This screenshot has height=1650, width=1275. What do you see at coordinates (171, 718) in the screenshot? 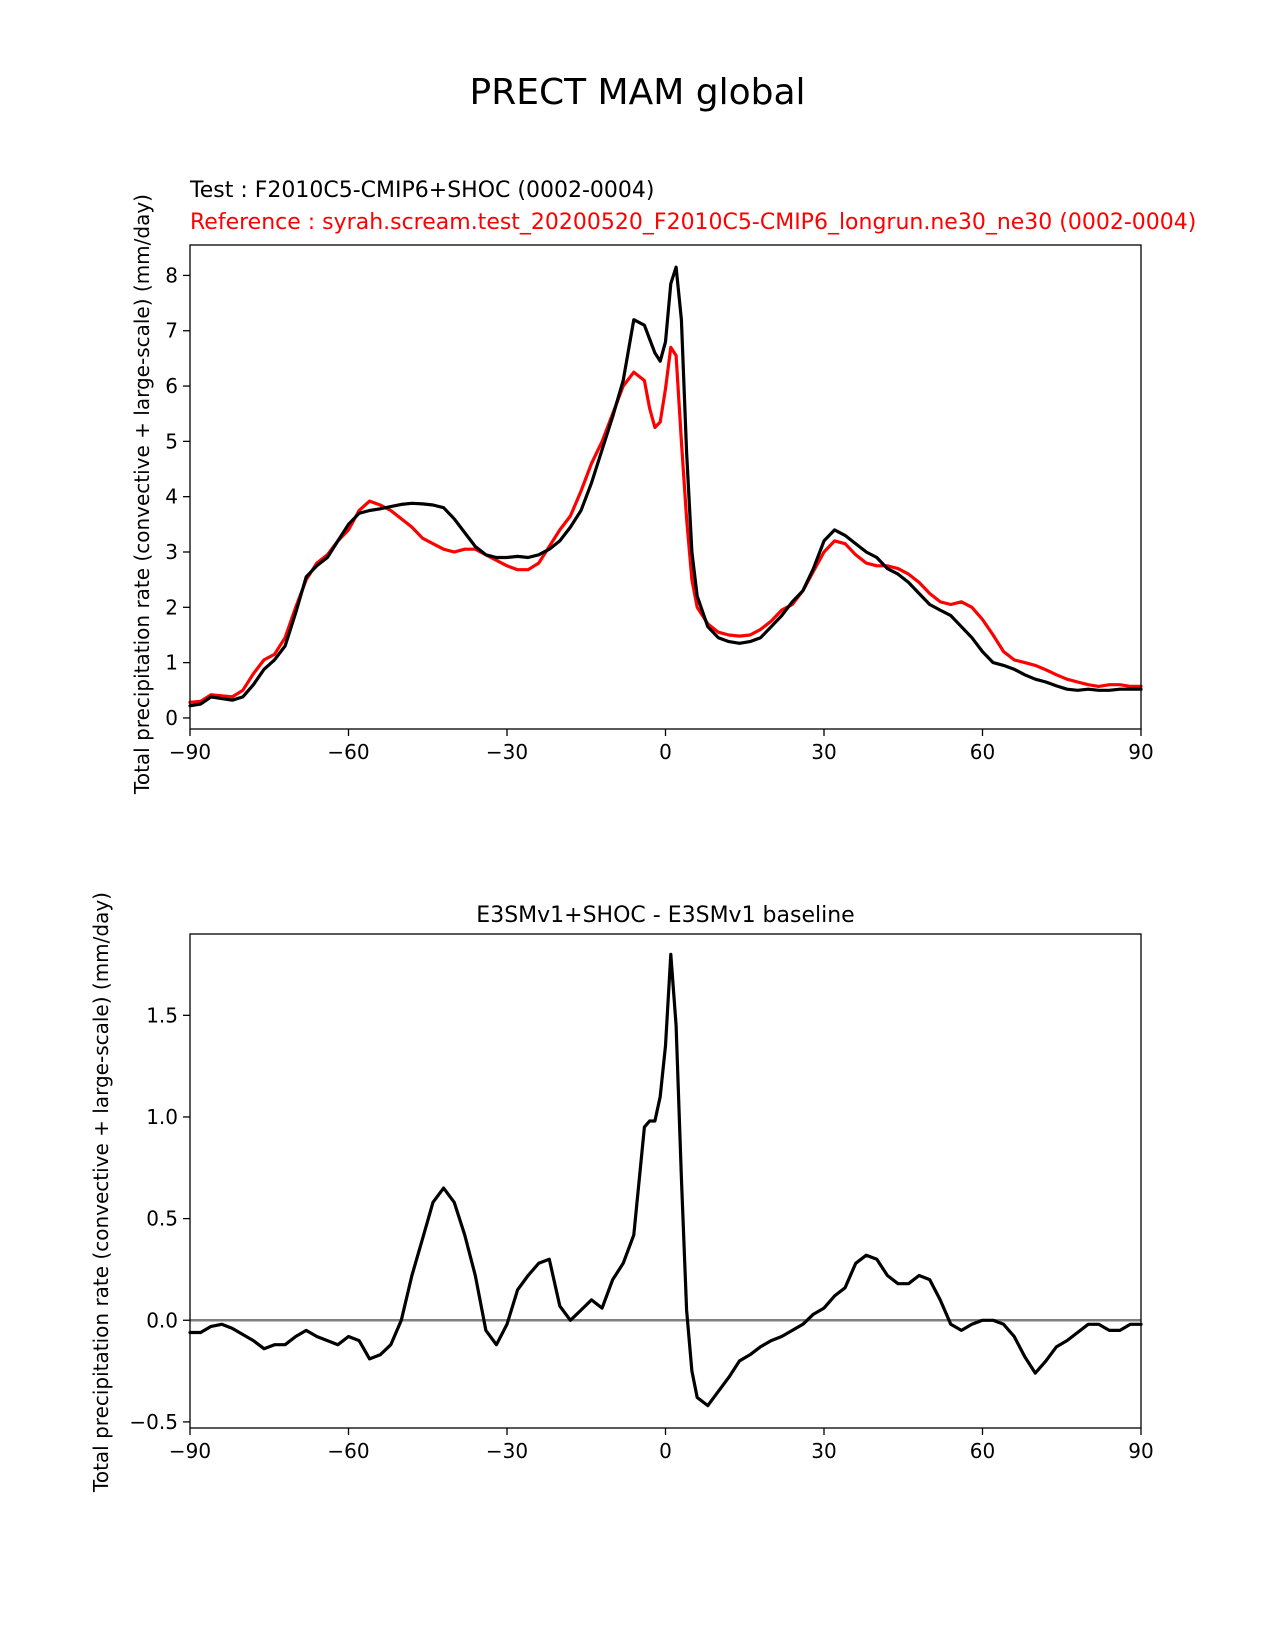
I see `top-ytick-label: 0` at bounding box center [171, 718].